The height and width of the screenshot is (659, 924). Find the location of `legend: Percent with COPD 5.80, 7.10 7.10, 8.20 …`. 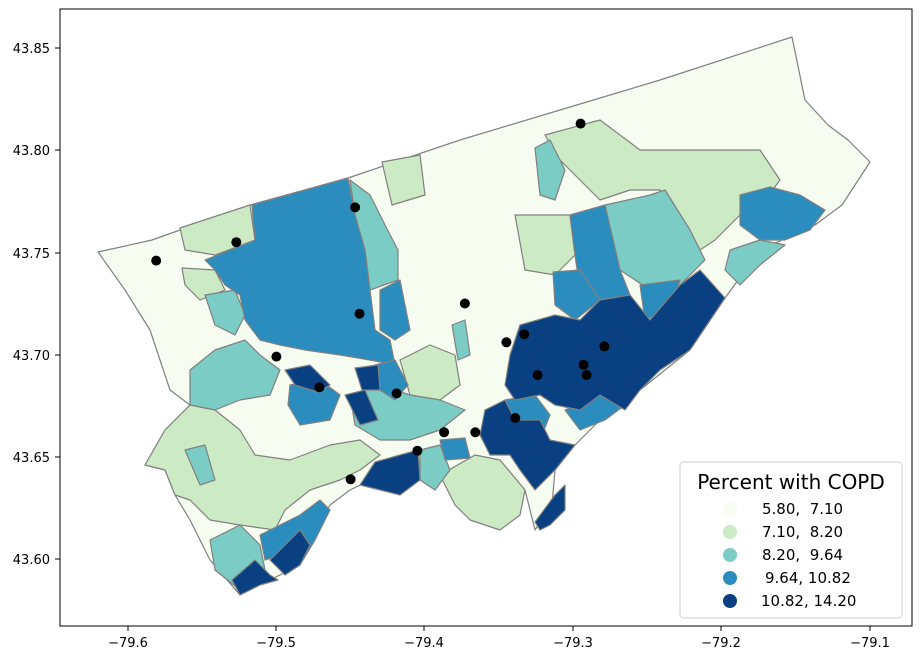

legend: Percent with COPD 5.80, 7.10 7.10, 8.20 … is located at coordinates (791, 540).